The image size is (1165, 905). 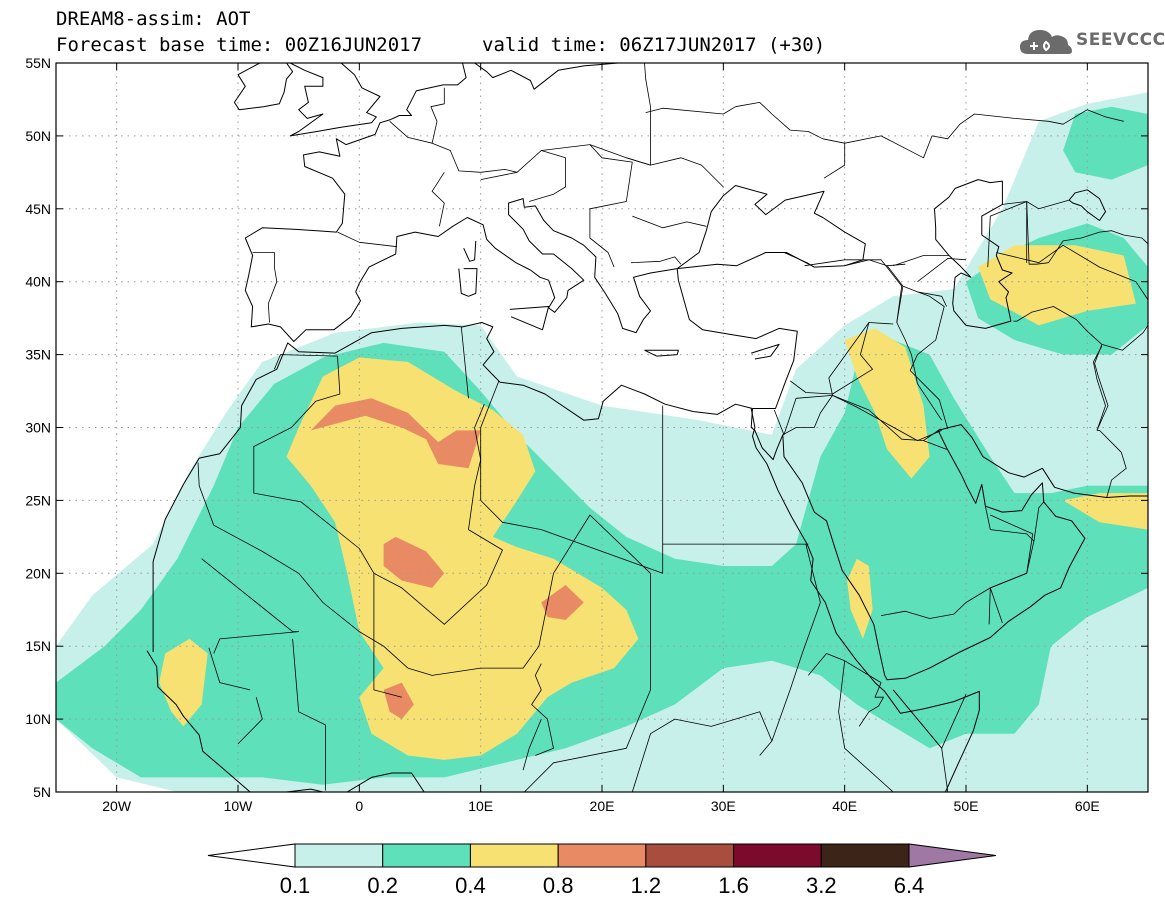 What do you see at coordinates (966, 806) in the screenshot?
I see `lon-tick-label: 50E` at bounding box center [966, 806].